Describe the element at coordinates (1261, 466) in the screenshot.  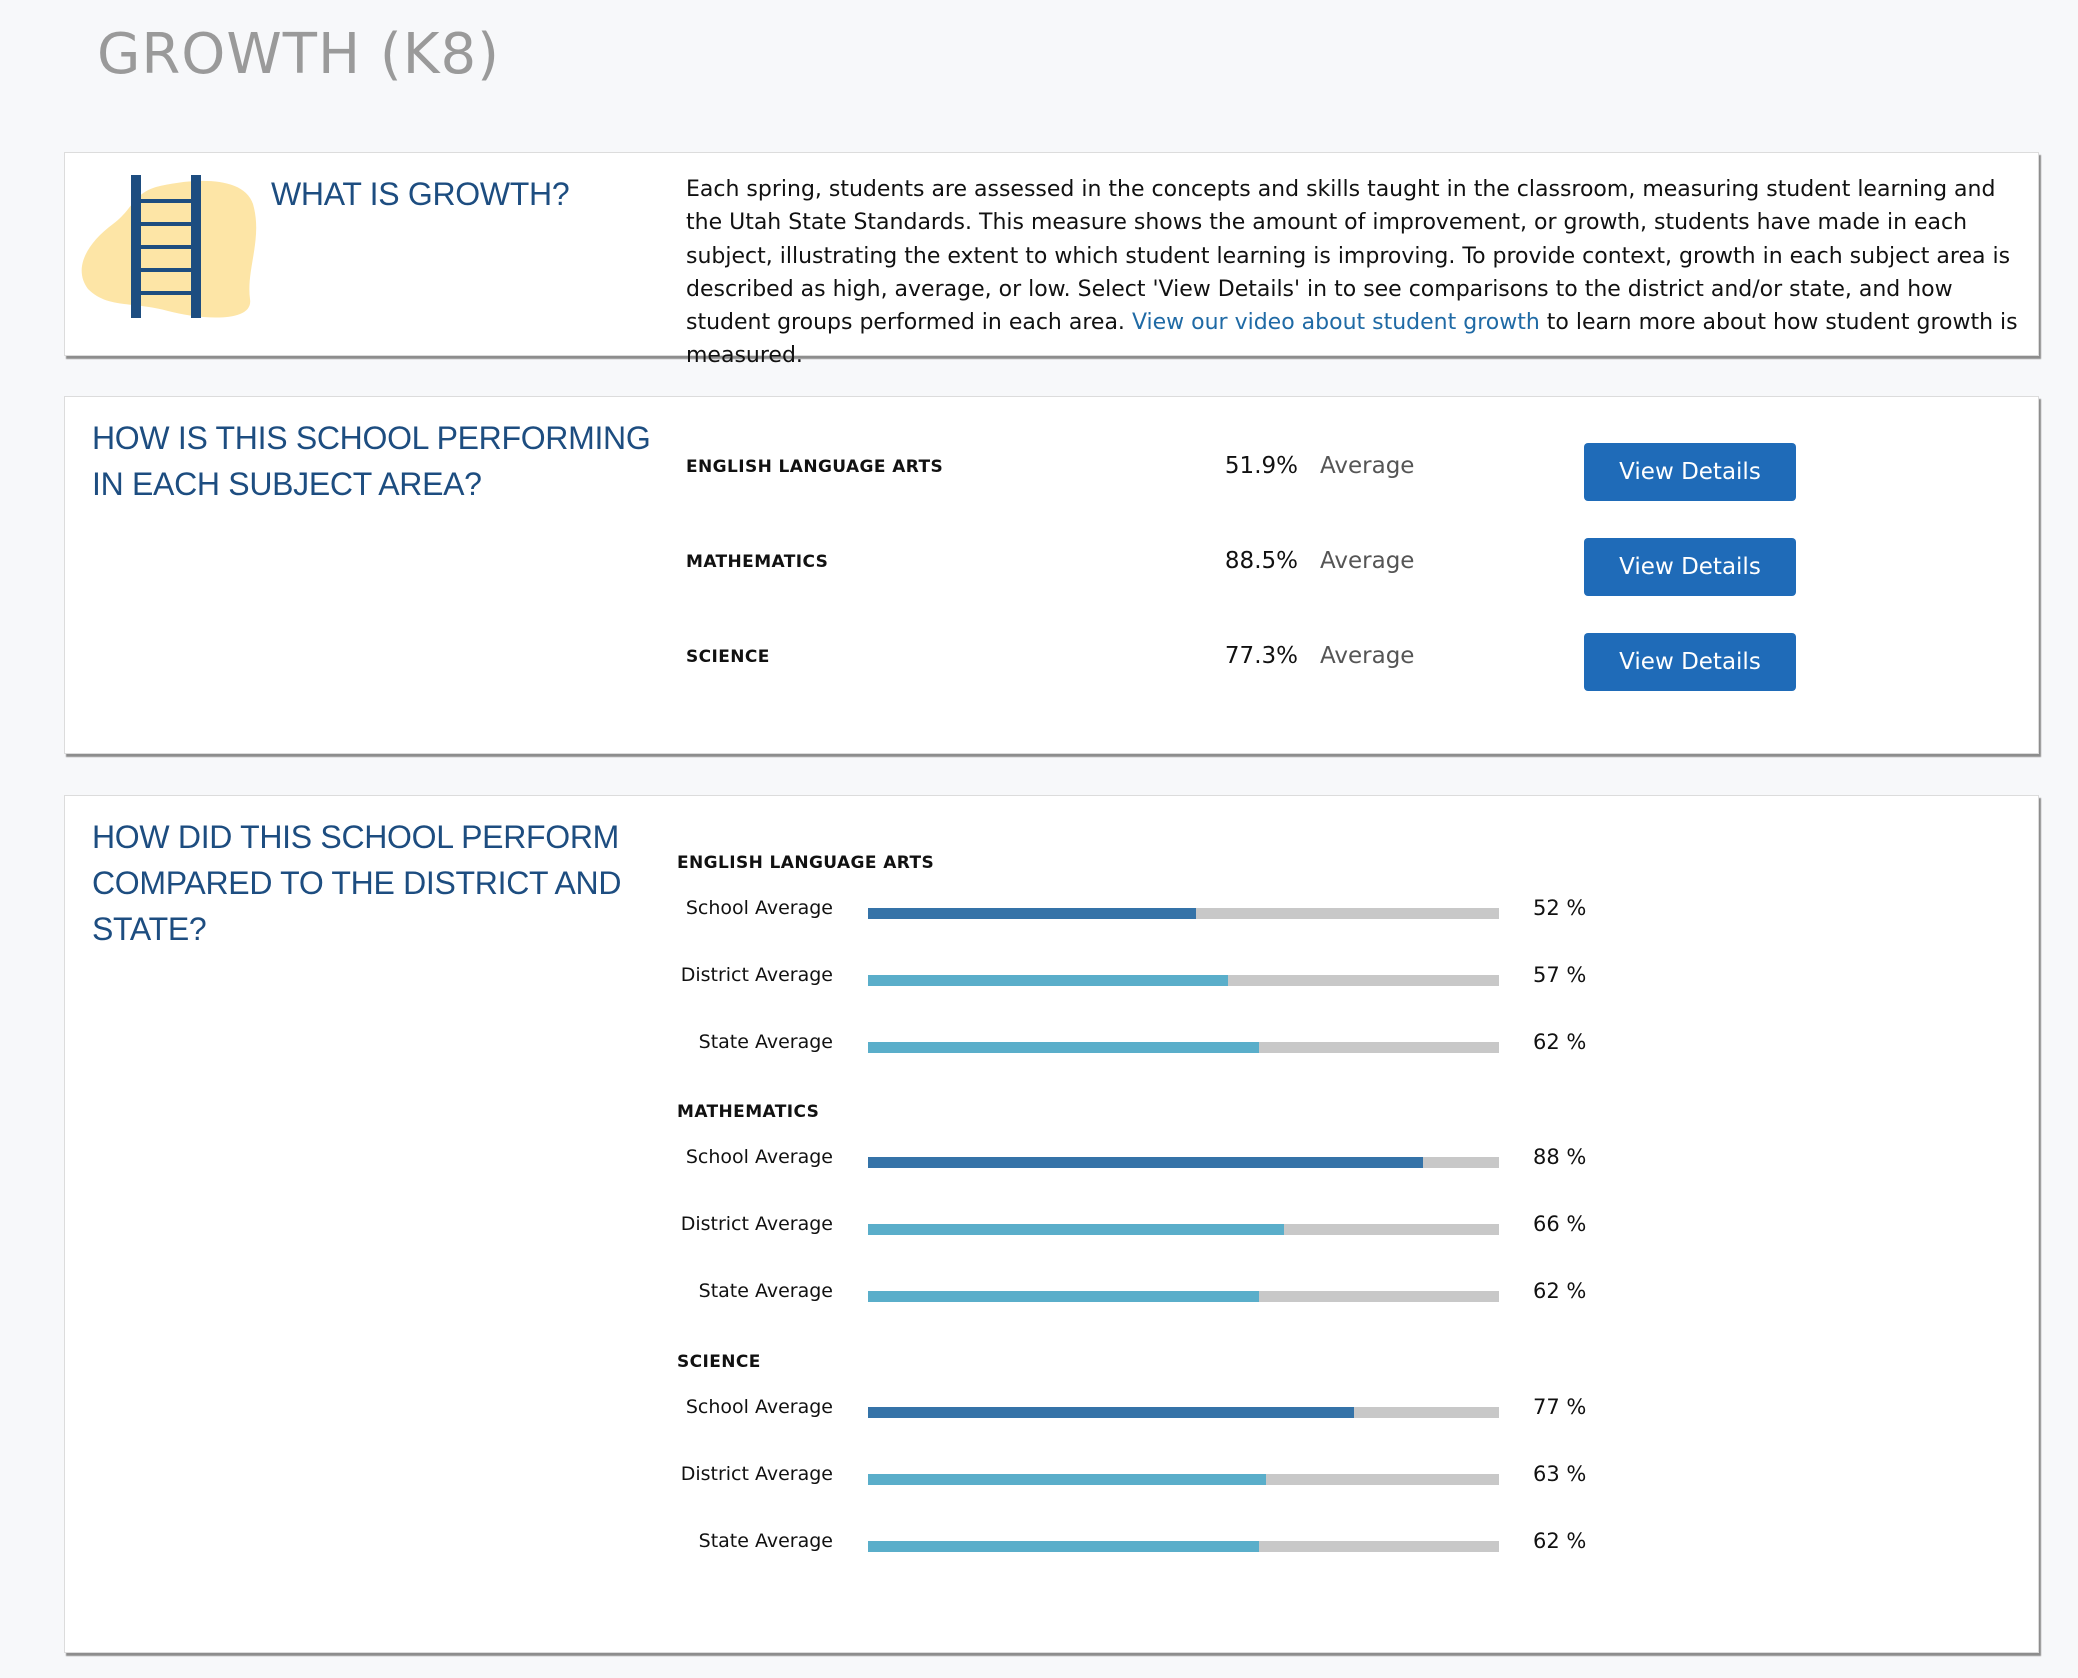
I see `subject-percent: 51.9%` at that location.